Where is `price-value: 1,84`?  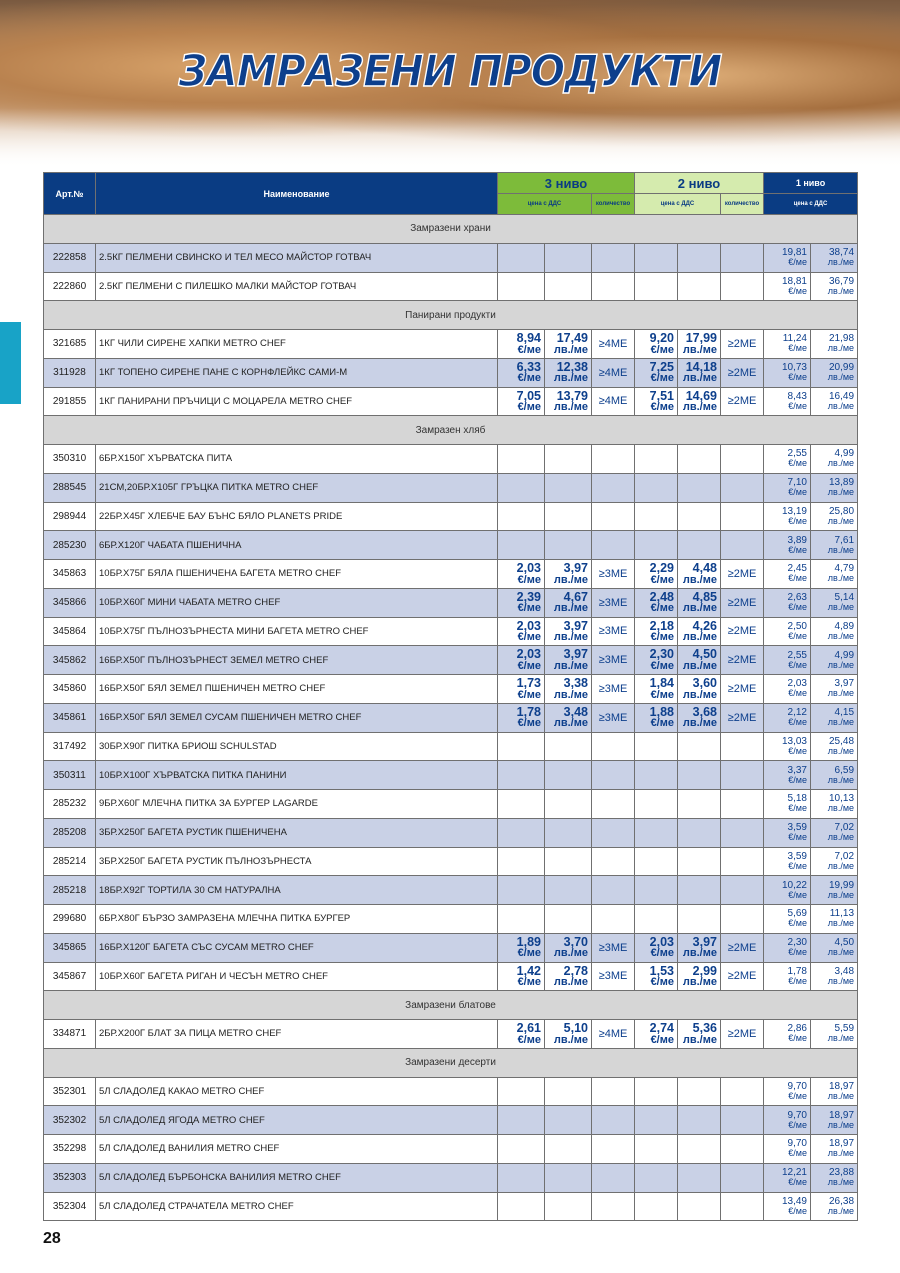 price-value: 1,84 is located at coordinates (661, 683).